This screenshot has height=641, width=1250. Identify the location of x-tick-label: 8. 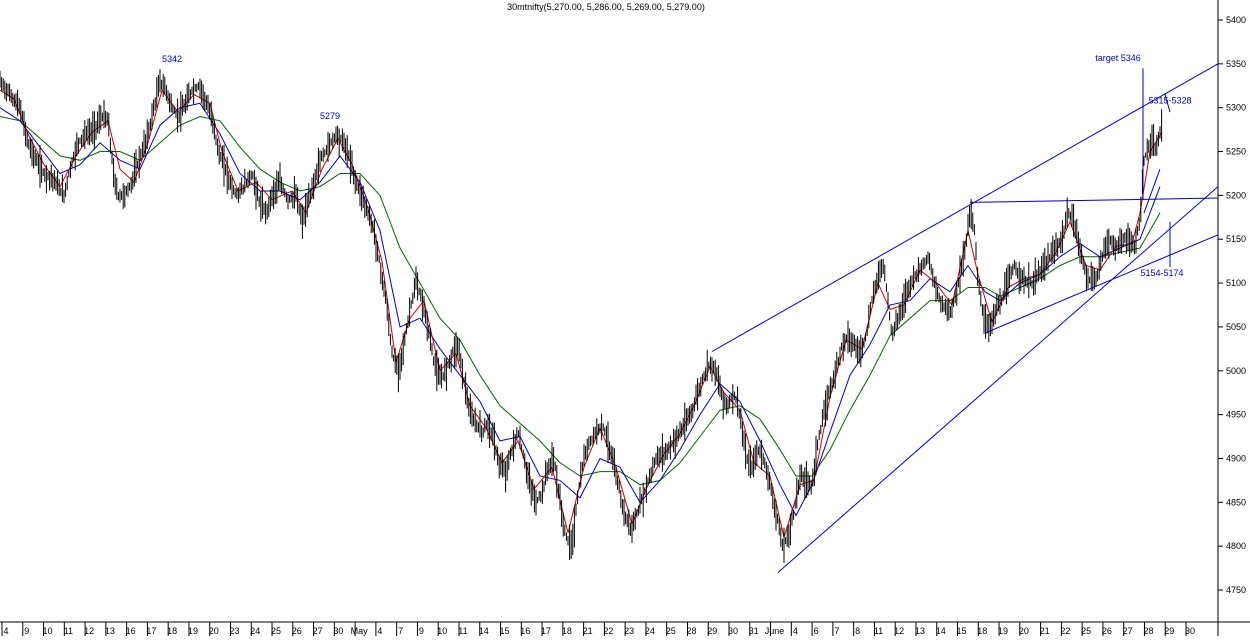
(857, 631).